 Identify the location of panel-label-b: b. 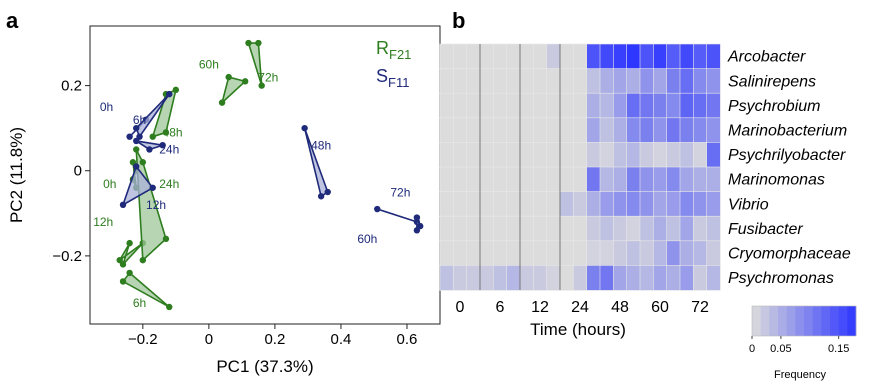
(458, 20).